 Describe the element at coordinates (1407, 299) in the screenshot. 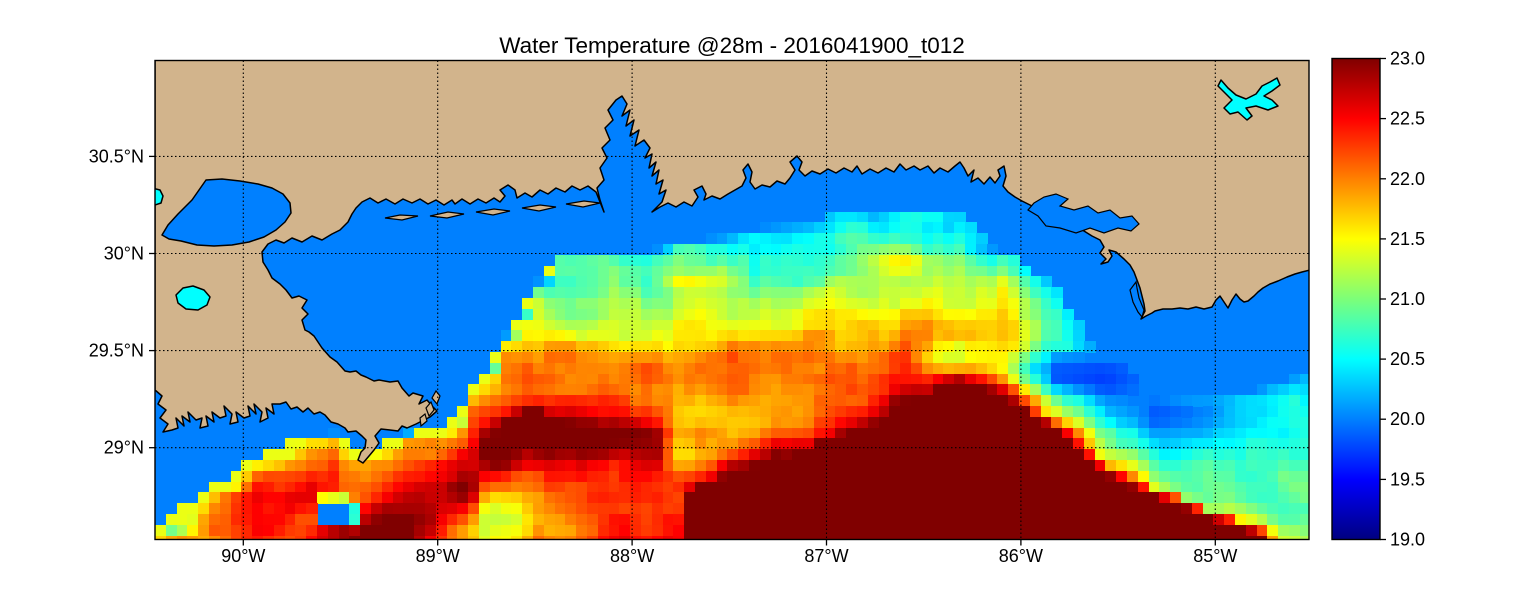

I see `svg-text: 21.0` at that location.